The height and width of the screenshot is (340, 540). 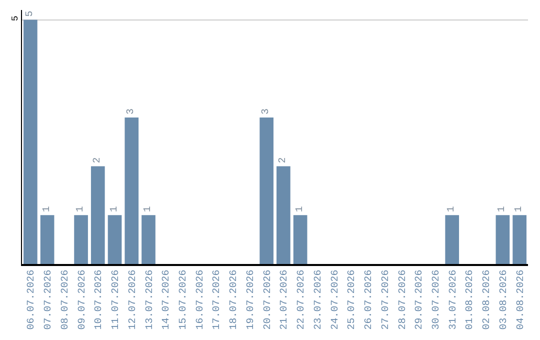 I want to click on x-tick-label: 21.07.2026, so click(x=285, y=300).